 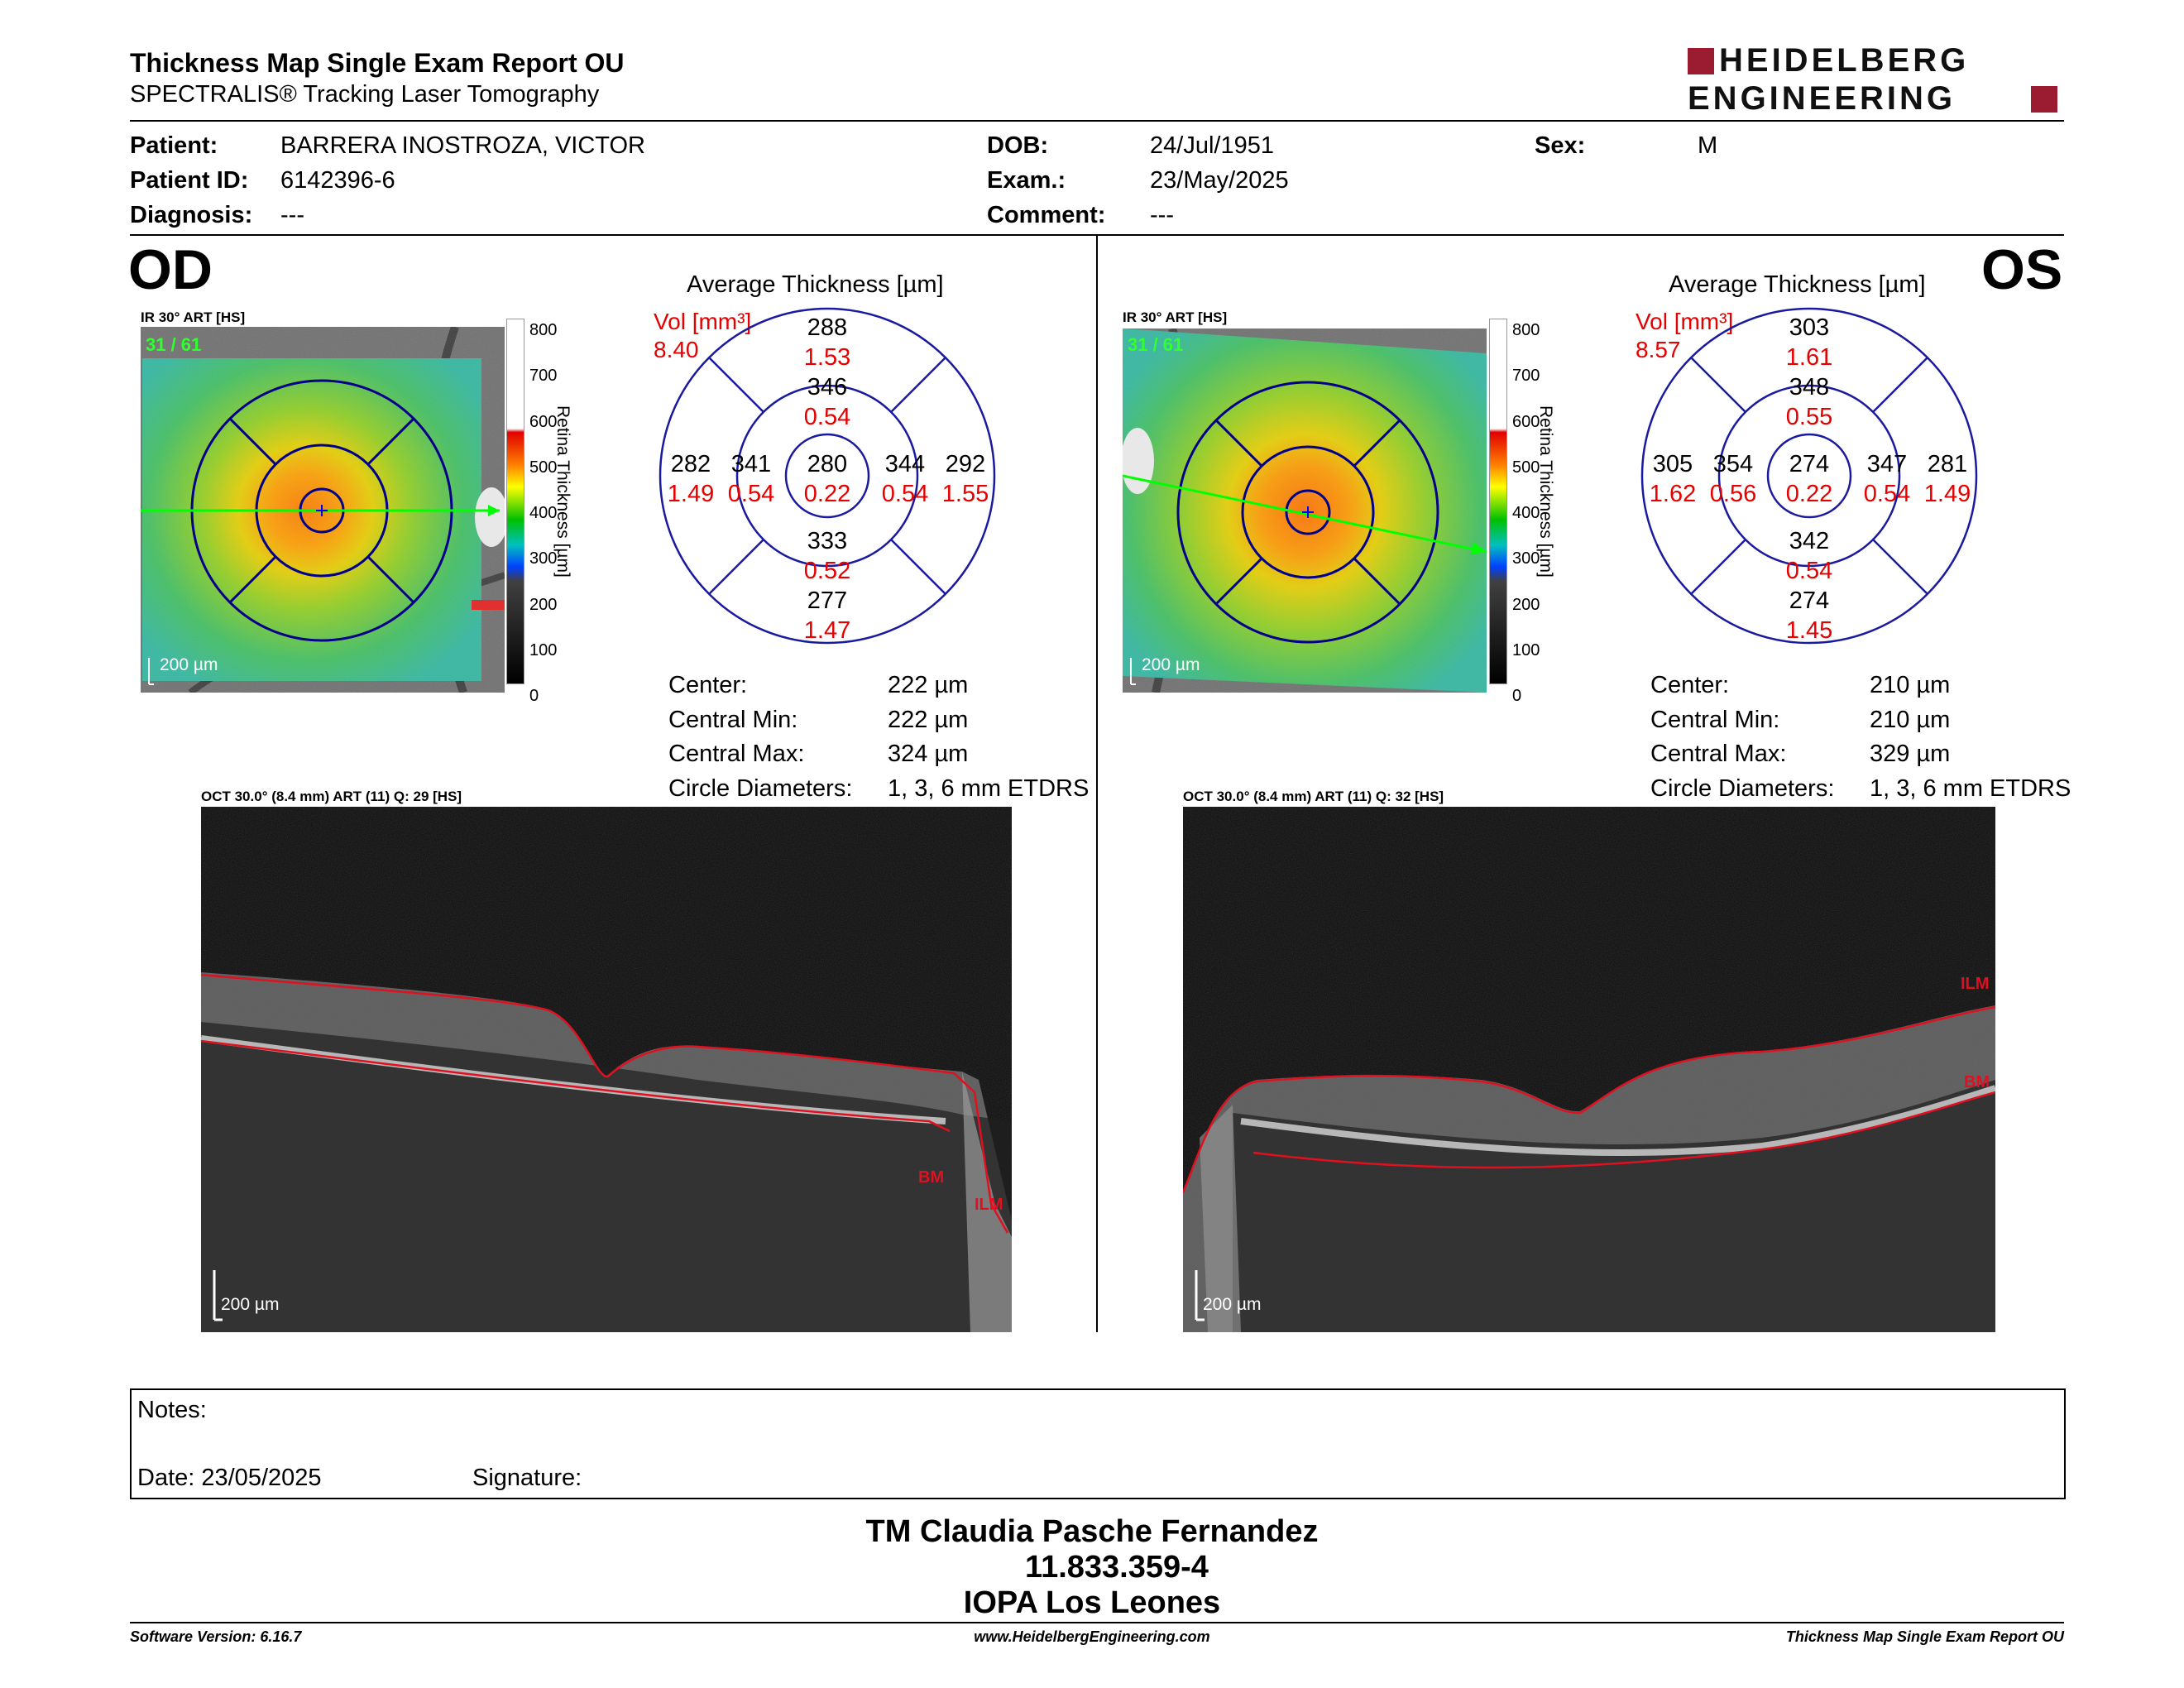 I want to click on os-frame-label: 31 / 61, so click(x=1156, y=344).